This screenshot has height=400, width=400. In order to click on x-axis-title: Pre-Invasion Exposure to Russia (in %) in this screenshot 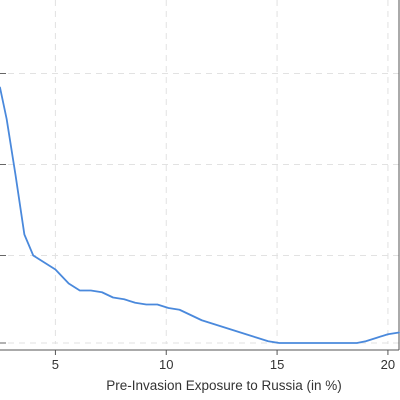, I will do `click(224, 385)`.